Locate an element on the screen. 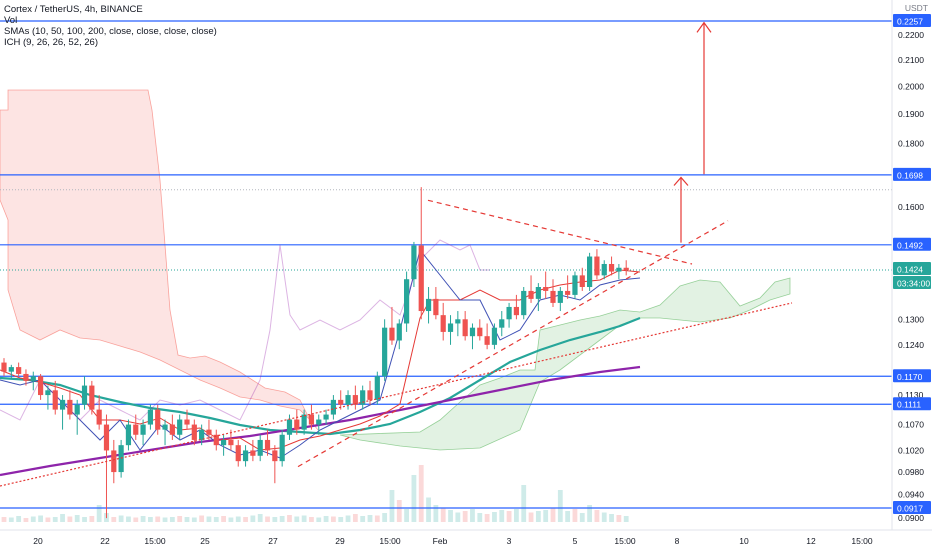 This screenshot has width=932, height=555. volume-bars is located at coordinates (315, 493).